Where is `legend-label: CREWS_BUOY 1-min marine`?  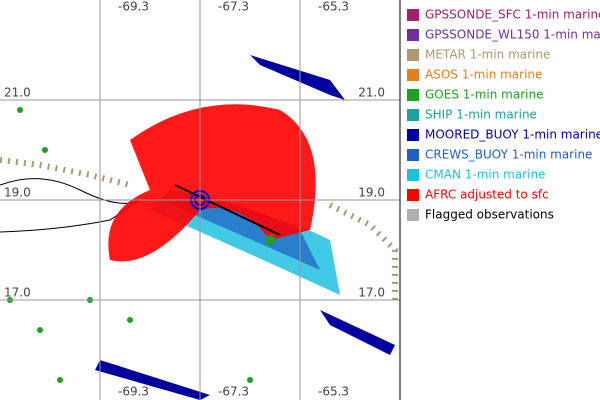
legend-label: CREWS_BUOY 1-min marine is located at coordinates (508, 155).